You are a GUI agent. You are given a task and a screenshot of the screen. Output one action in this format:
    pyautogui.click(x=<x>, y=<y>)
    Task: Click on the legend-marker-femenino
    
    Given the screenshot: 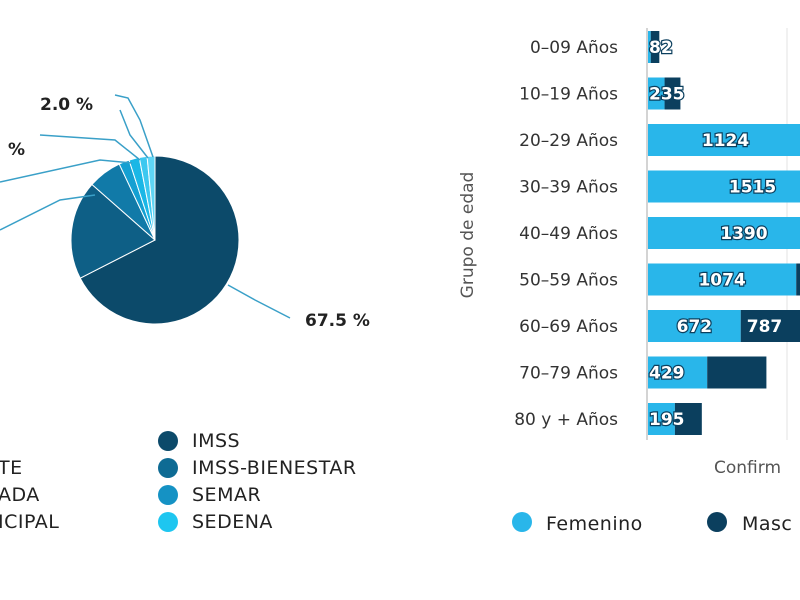 What is the action you would take?
    pyautogui.click(x=522, y=522)
    